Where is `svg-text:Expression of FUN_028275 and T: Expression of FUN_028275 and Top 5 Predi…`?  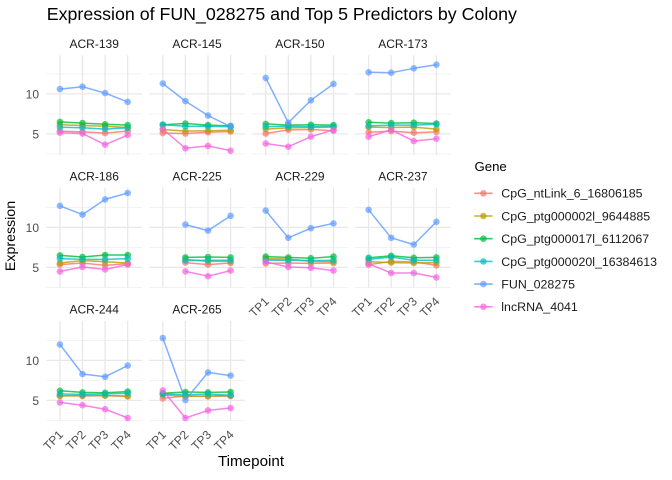 svg-text:Expression of FUN_028275 and T: Expression of FUN_028275 and Top 5 Predi… is located at coordinates (282, 14).